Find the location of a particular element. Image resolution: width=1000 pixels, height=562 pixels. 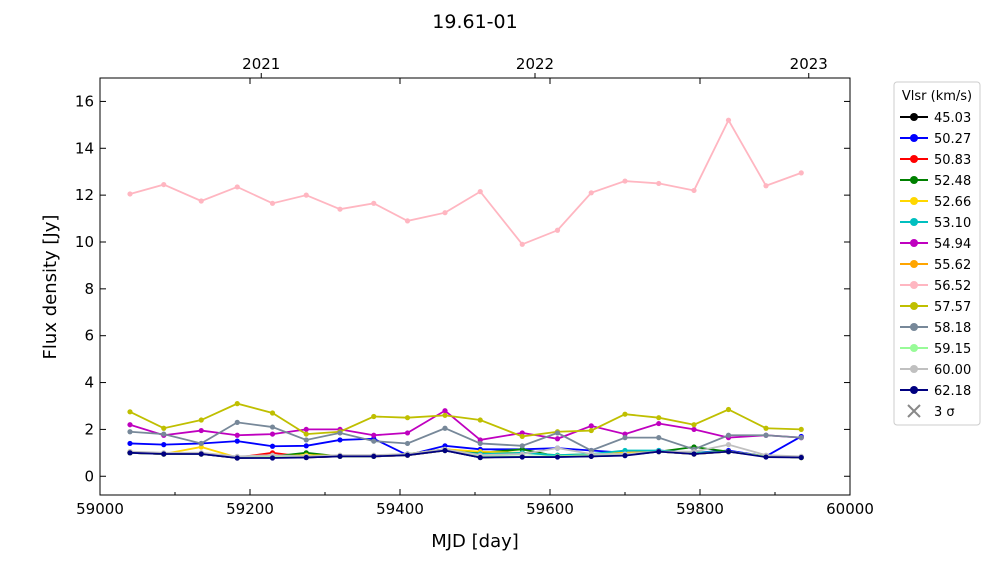

x-tick-label: 59200 is located at coordinates (250, 509).